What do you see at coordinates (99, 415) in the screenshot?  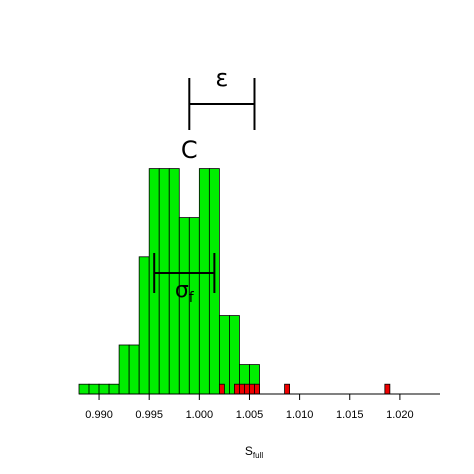 I see `x-tick-label-0: 0.990` at bounding box center [99, 415].